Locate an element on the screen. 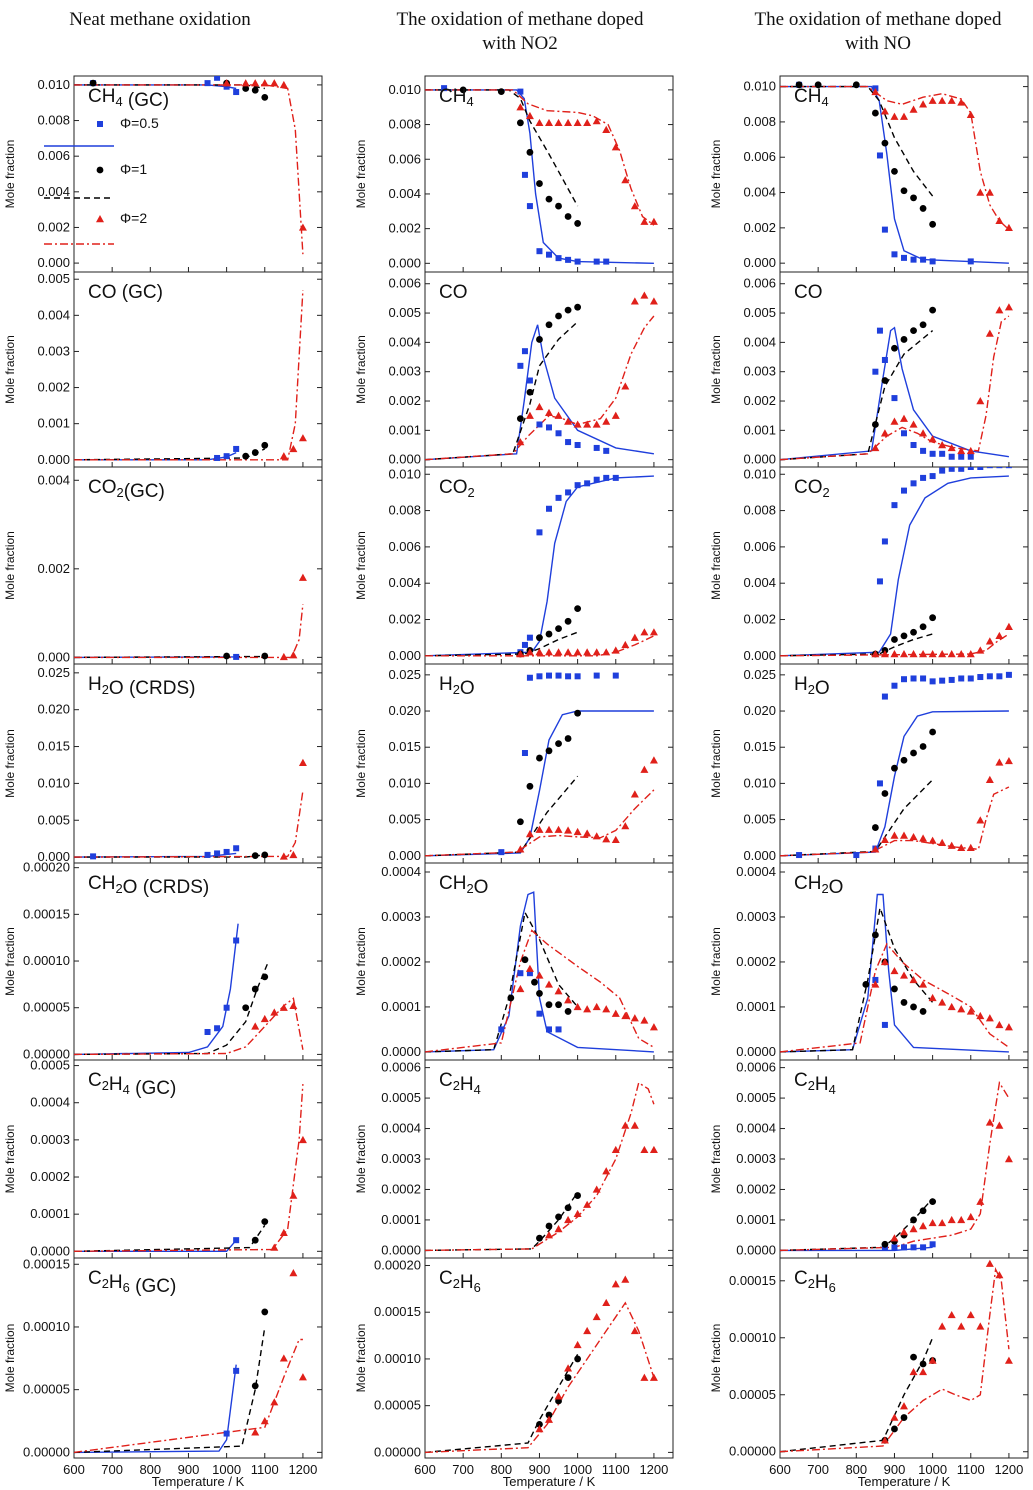 This screenshot has height=1490, width=1033. species-label: CH4 is located at coordinates (456, 97).